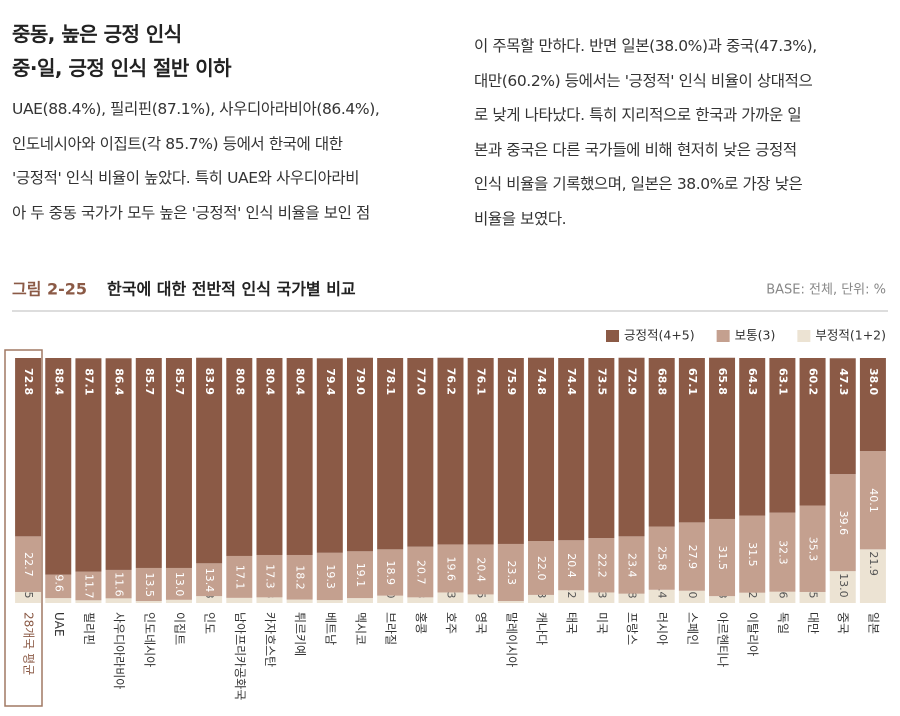 Image resolution: width=900 pixels, height=716 pixels. What do you see at coordinates (850, 335) in the screenshot?
I see `legend-label: 부정적(1+2)` at bounding box center [850, 335].